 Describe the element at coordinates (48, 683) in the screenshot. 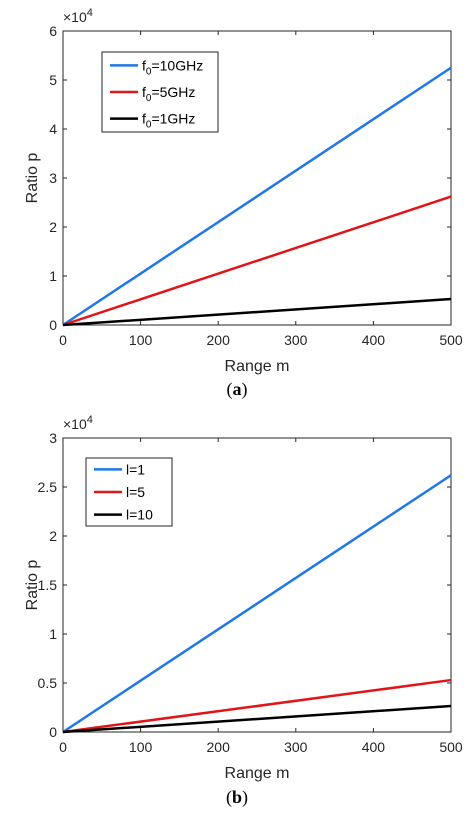

I see `y-tick-label: 0.5` at that location.